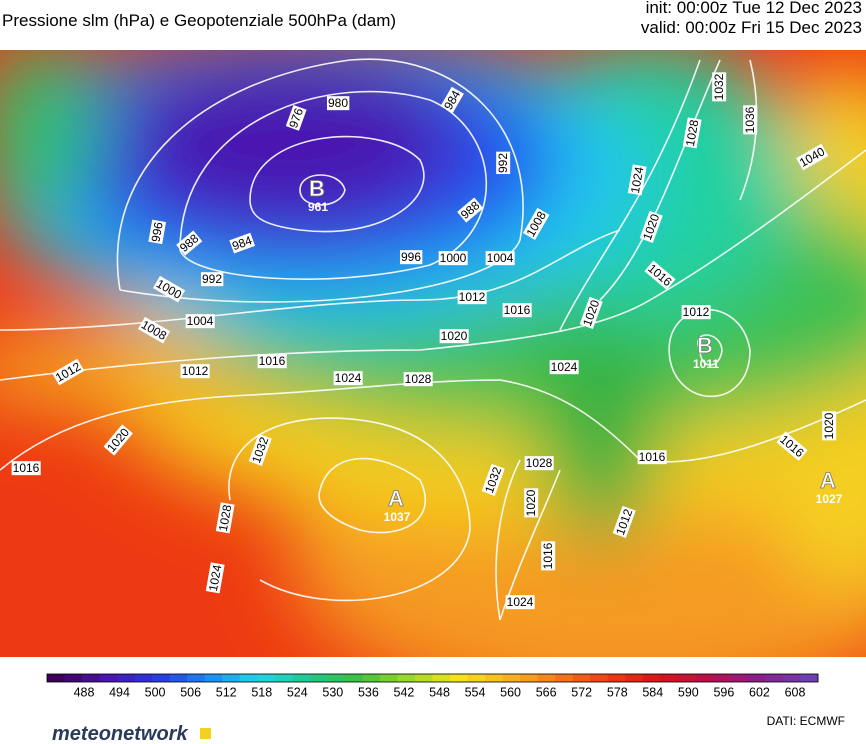 This screenshot has height=744, width=866. I want to click on colorbar-tick-label: 596, so click(723, 692).